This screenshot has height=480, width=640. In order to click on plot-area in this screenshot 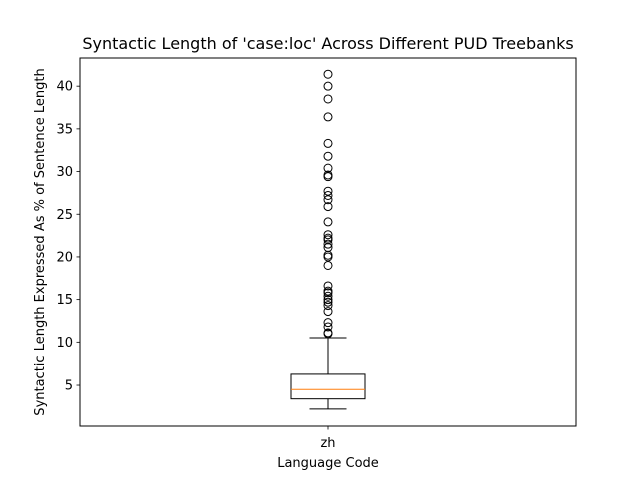, I will do `click(328, 239)`.